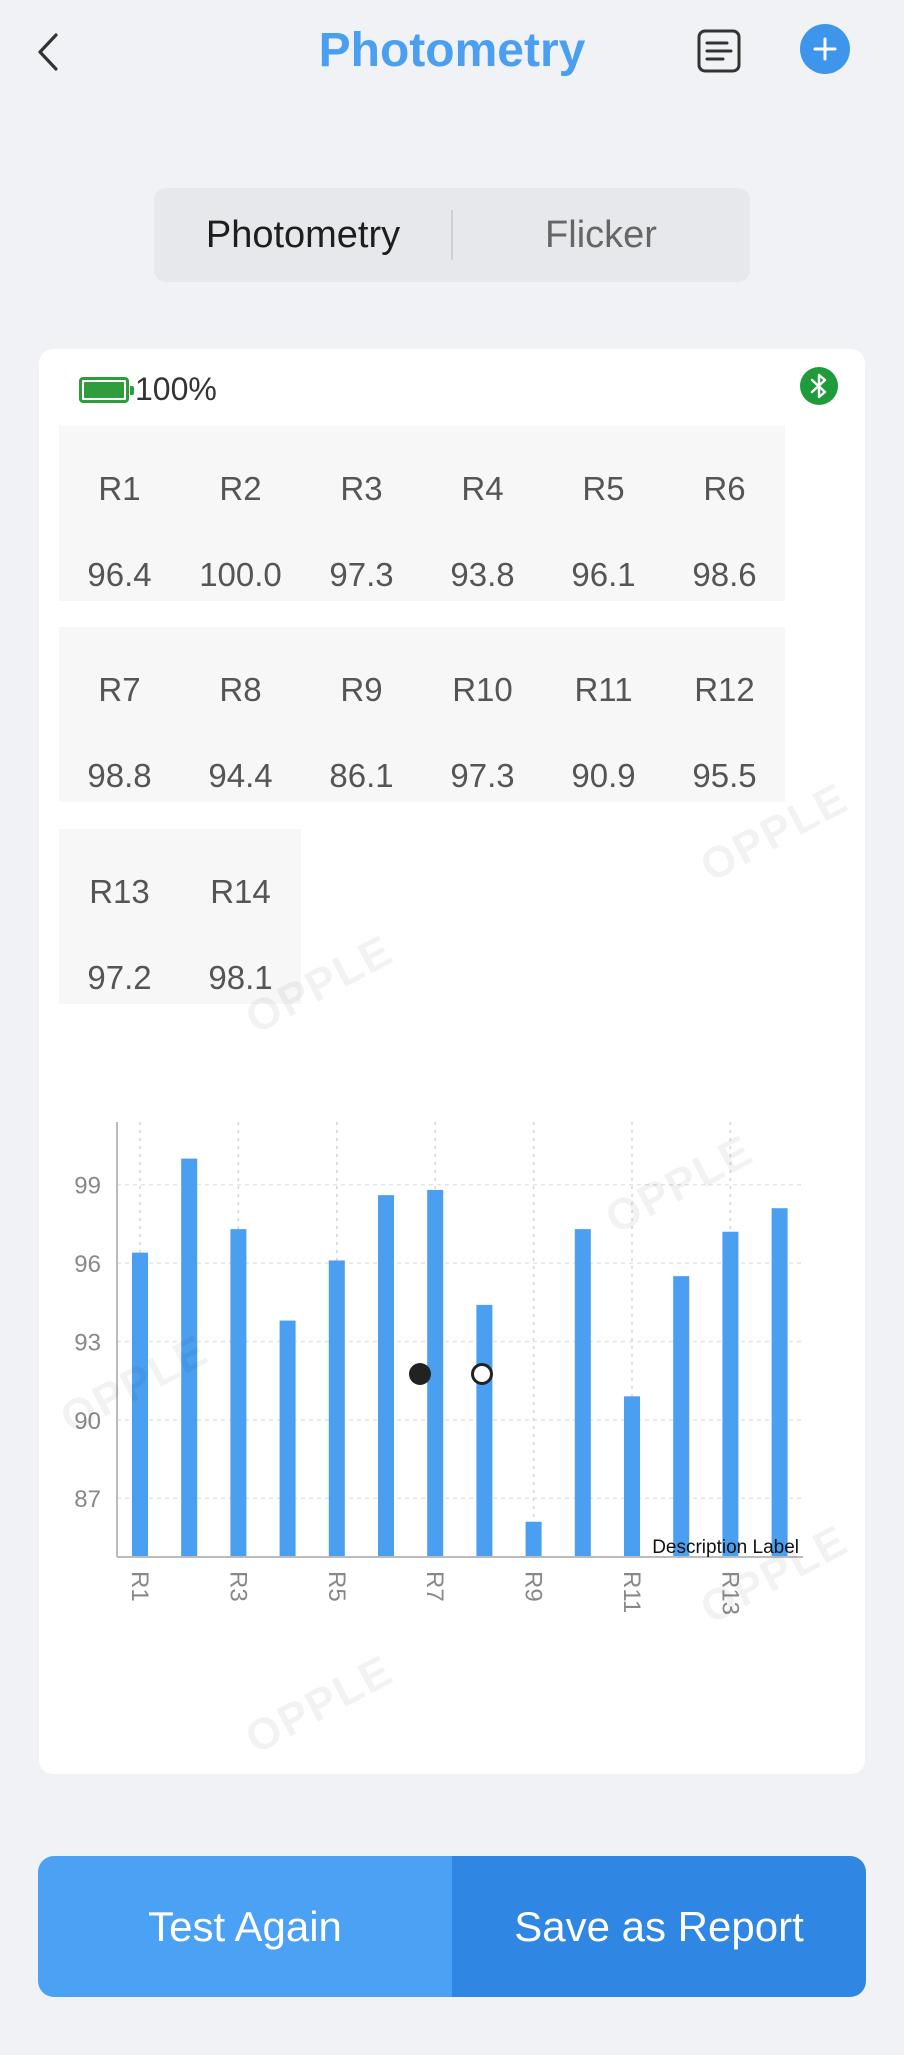  What do you see at coordinates (240, 916) in the screenshot?
I see `r-value-cell: R14 98.1` at bounding box center [240, 916].